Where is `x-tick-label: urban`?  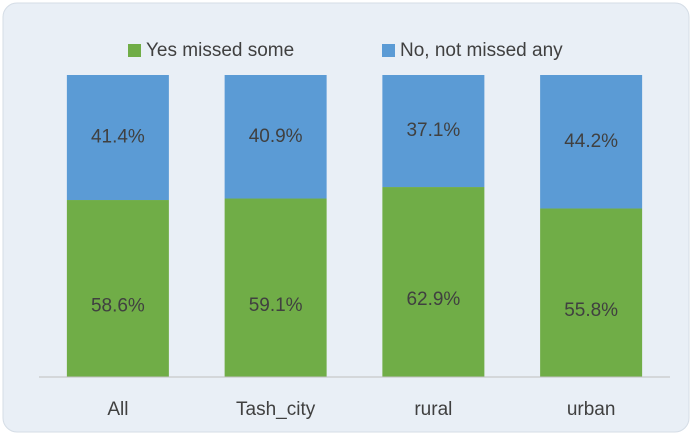 x-tick-label: urban is located at coordinates (591, 409).